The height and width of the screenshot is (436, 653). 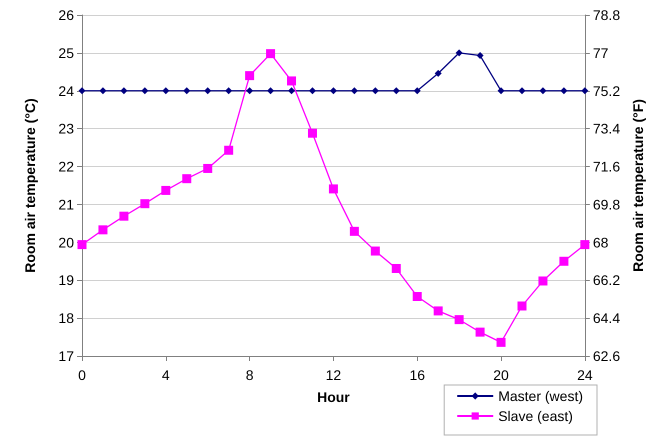 What do you see at coordinates (606, 15) in the screenshot?
I see `y2-tick-label: 78.8` at bounding box center [606, 15].